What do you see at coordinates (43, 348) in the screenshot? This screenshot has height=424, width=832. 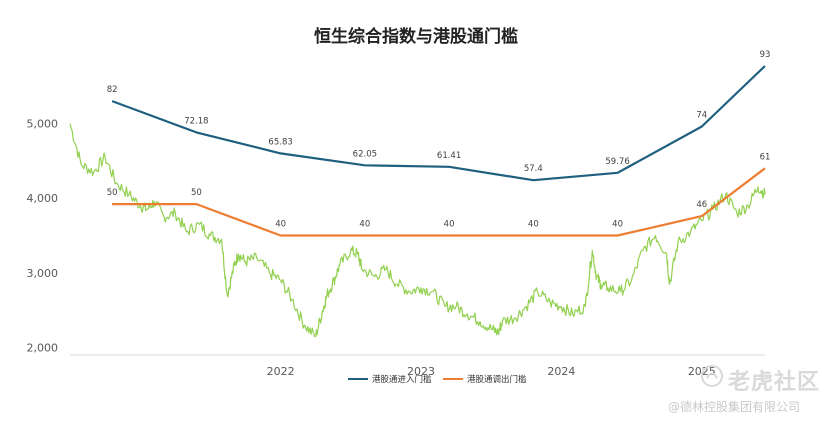 I see `y-tick-label: 2,000` at bounding box center [43, 348].